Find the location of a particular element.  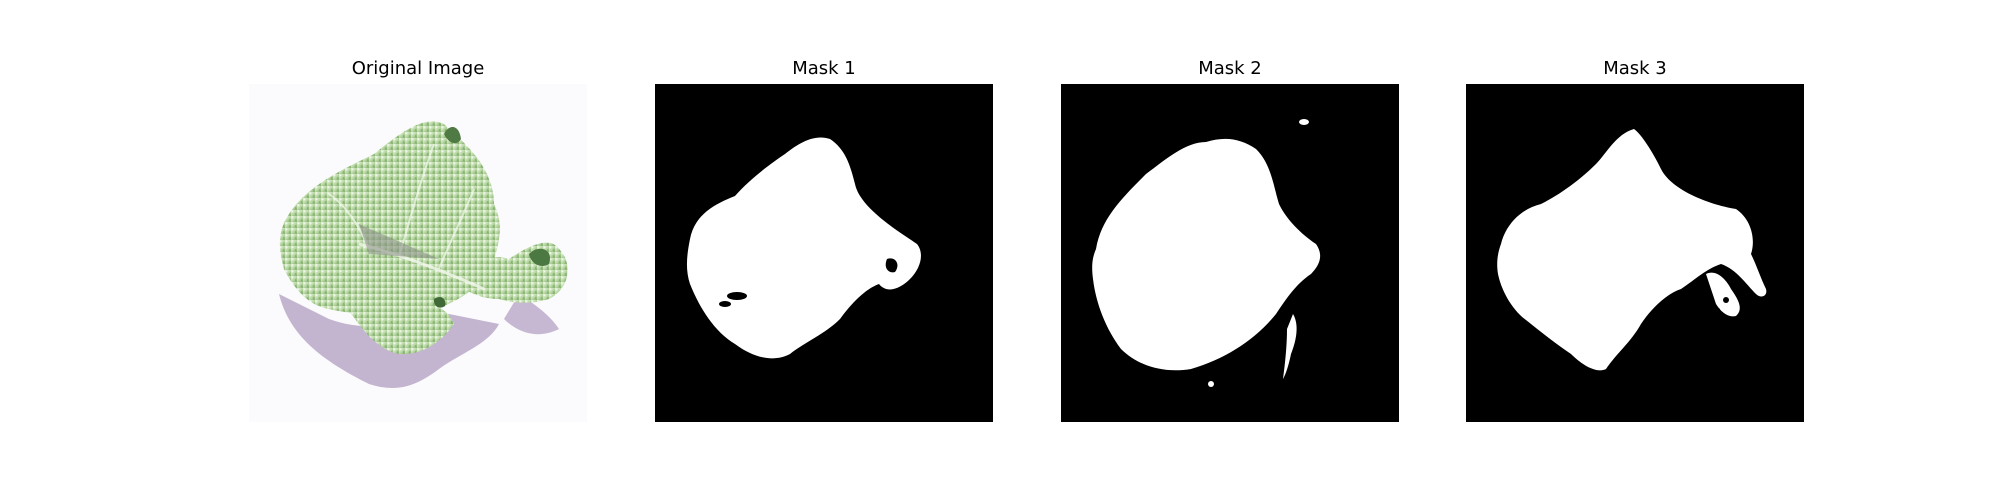

mask-2-title: Mask 2 is located at coordinates (1230, 68).